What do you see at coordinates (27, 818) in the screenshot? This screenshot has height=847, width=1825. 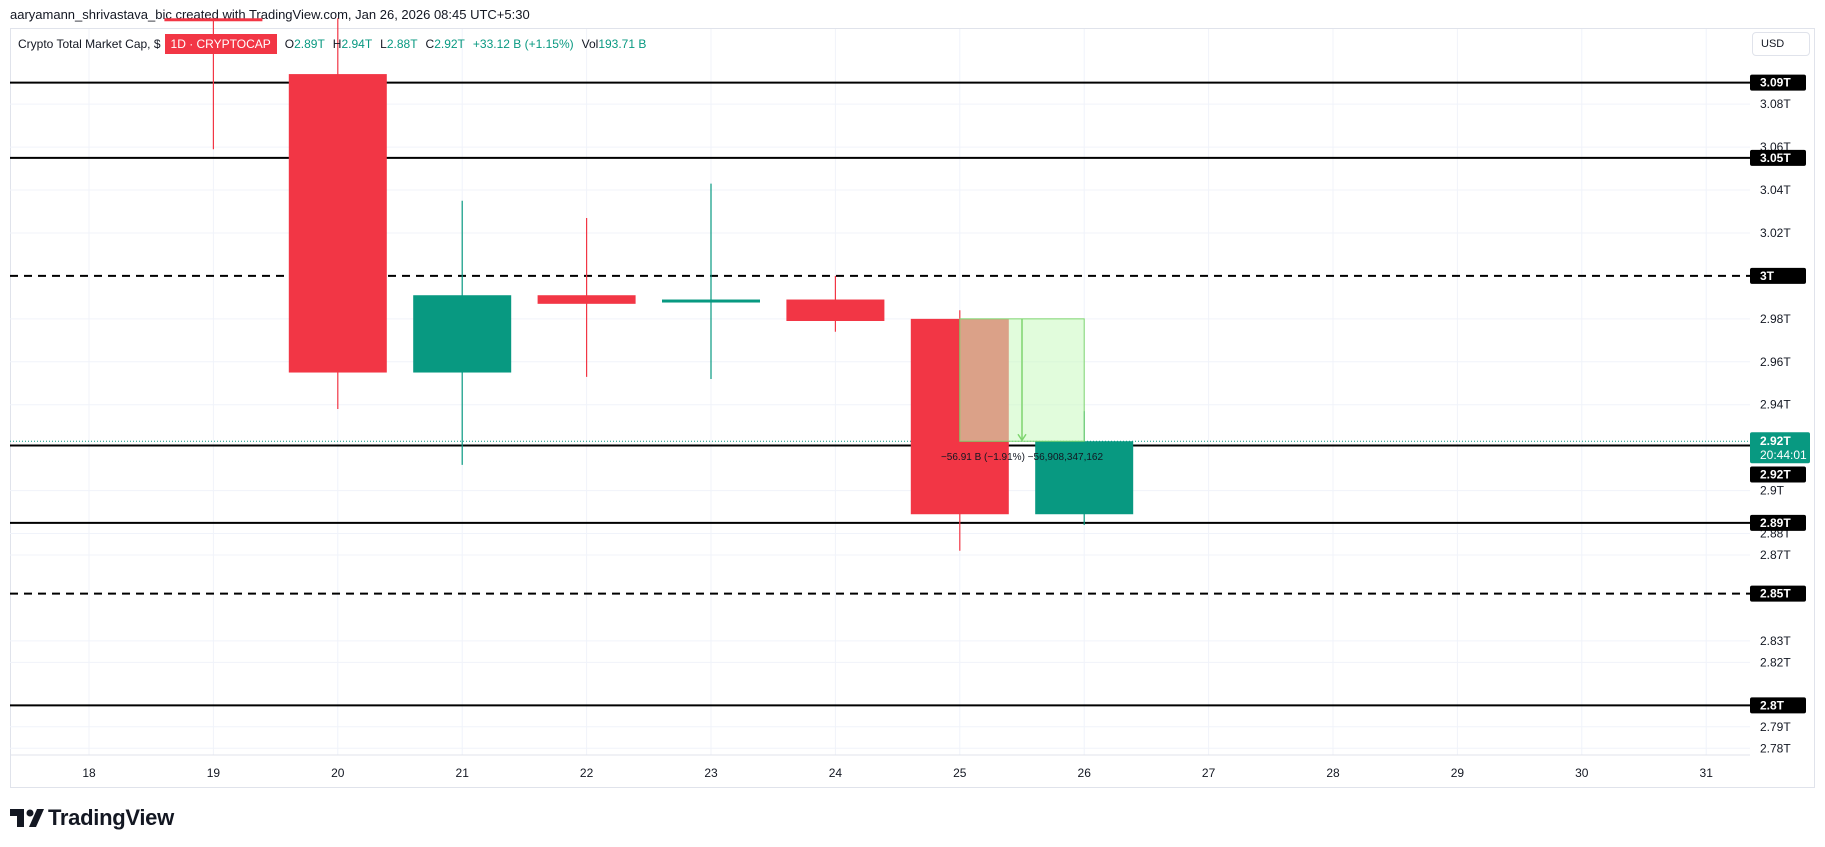 I see `tradingview-logo-icon` at bounding box center [27, 818].